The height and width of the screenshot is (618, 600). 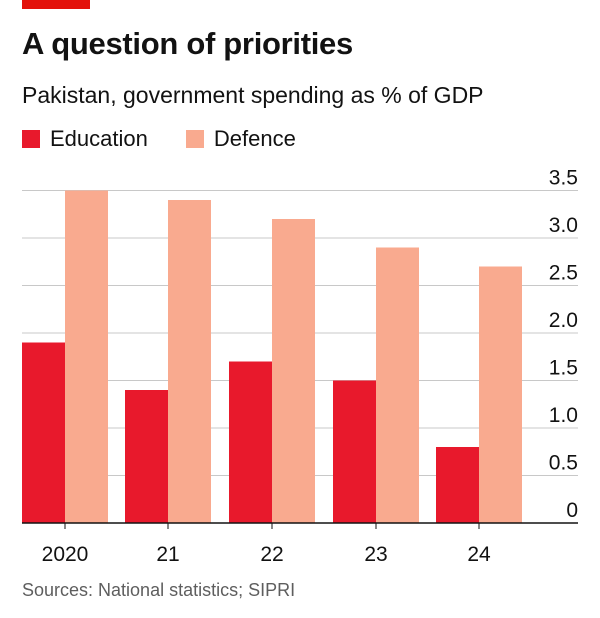 I want to click on source-note: Sources: National statistics; SIPRI, so click(x=159, y=590).